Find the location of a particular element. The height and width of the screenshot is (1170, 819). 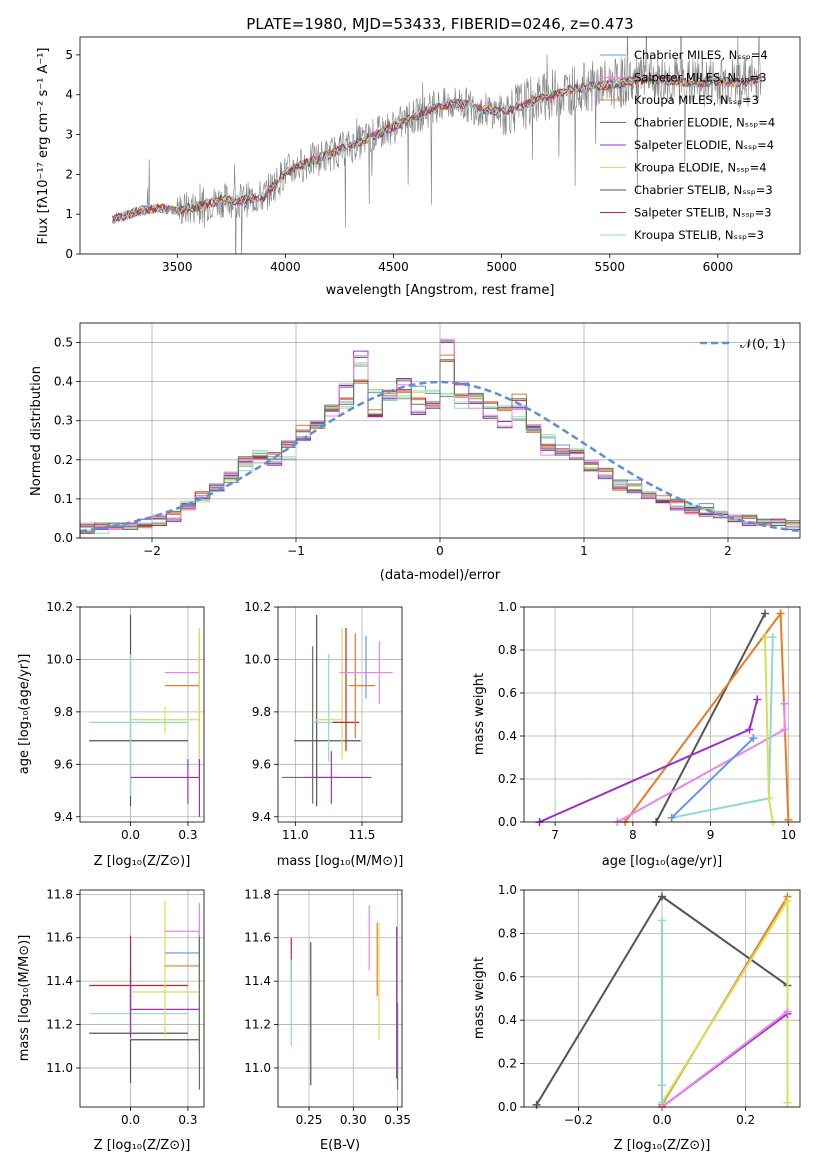

x-tick-label: 0 is located at coordinates (440, 551).